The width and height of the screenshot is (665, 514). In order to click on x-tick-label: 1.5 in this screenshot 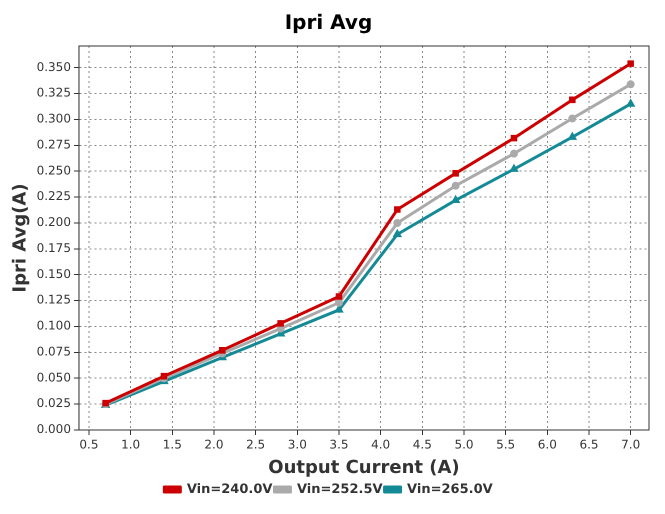, I will do `click(172, 444)`.